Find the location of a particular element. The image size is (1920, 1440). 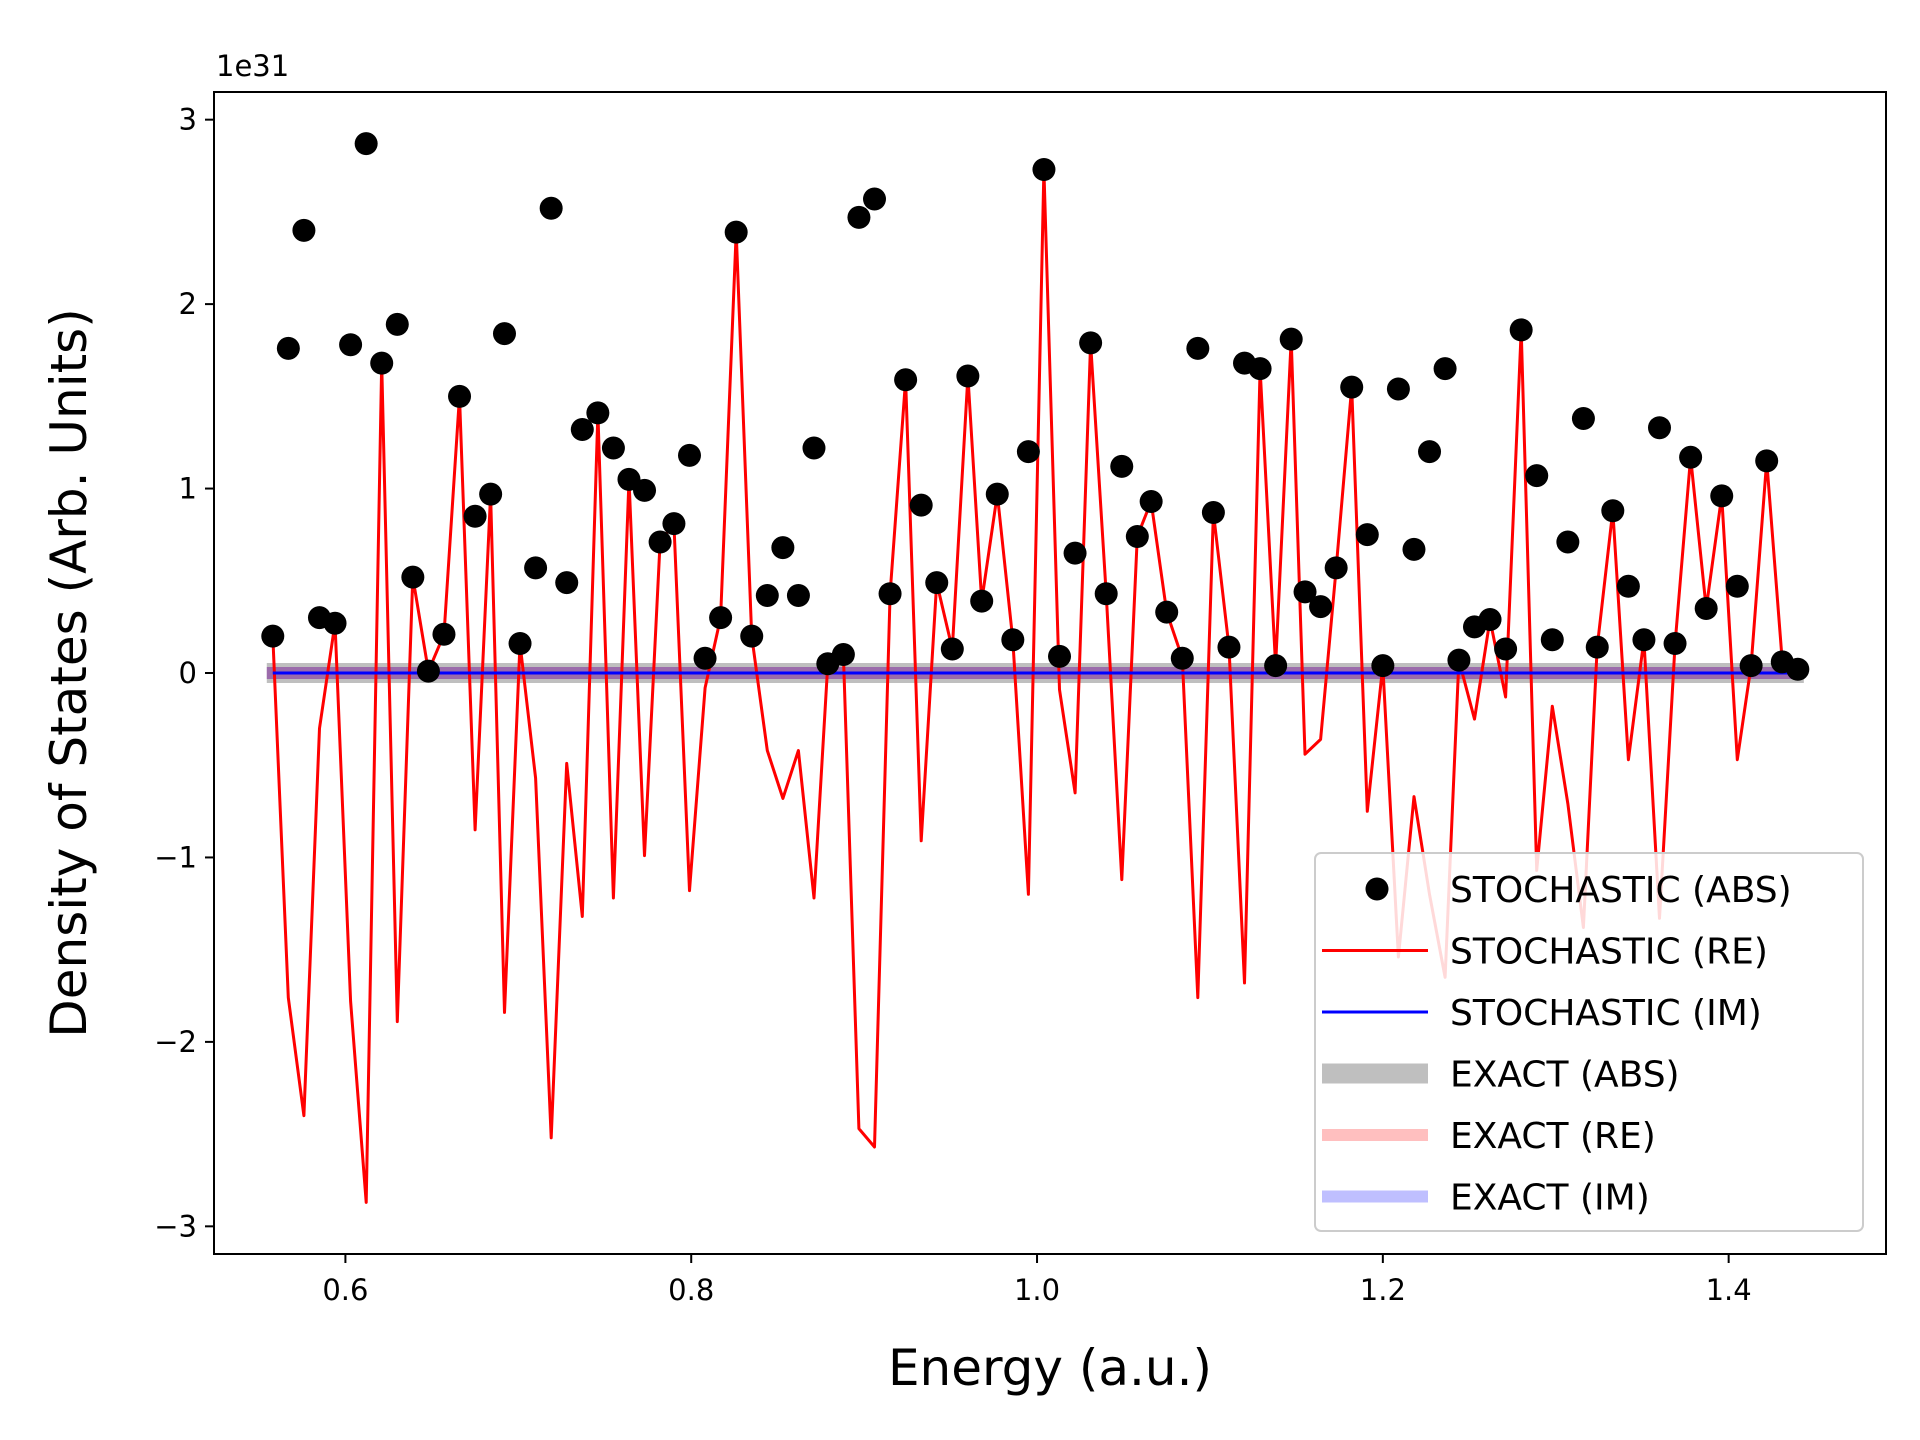

legend-label-exact-im: EXACT (IM) is located at coordinates (1550, 1198).